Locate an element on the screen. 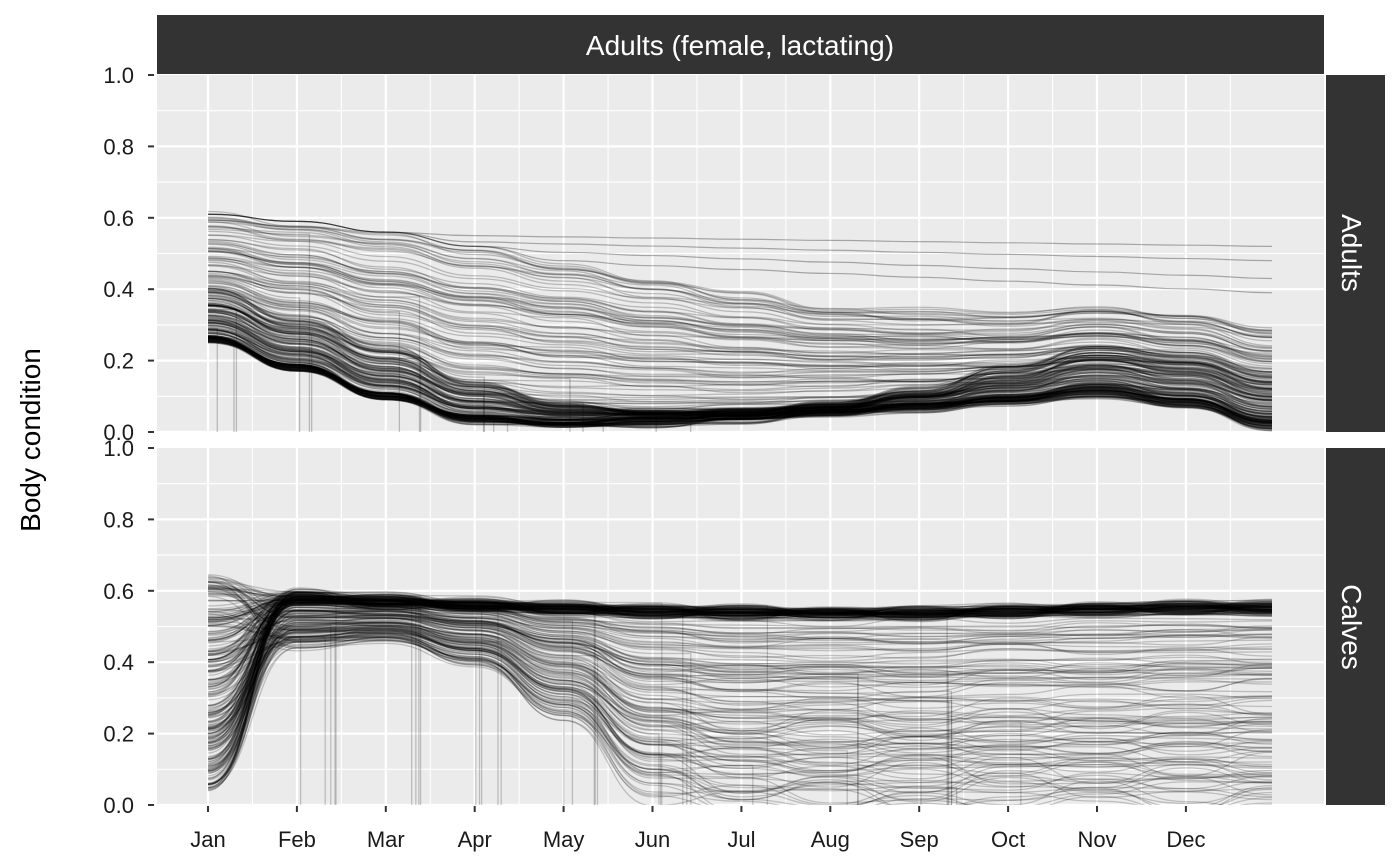 Image resolution: width=1400 pixels, height=865 pixels. y-tick-label: 1.0 is located at coordinates (118, 75).